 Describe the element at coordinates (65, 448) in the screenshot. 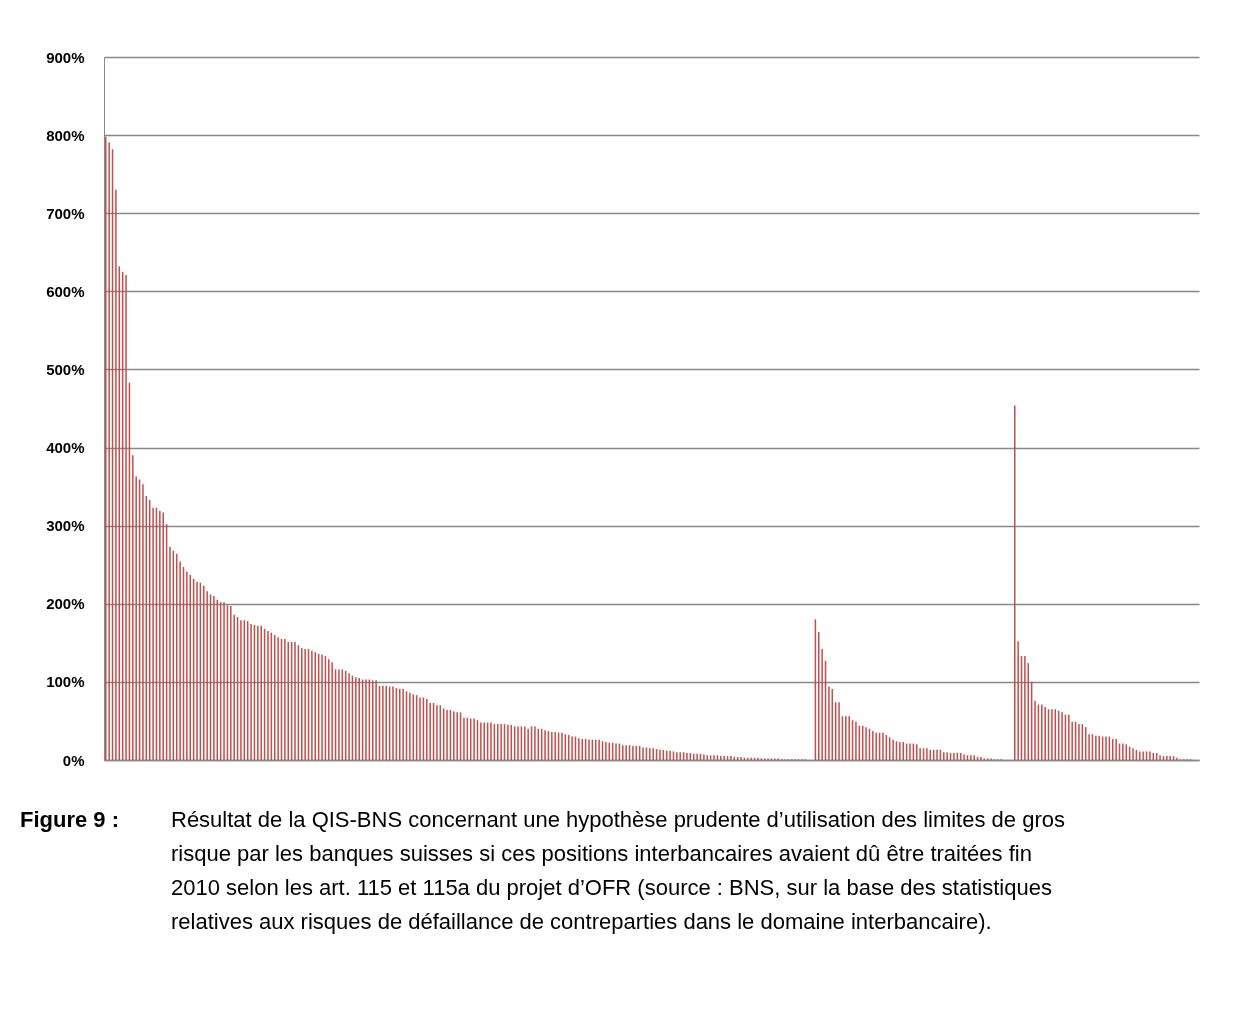

I see `y-tick-label: 400%` at that location.